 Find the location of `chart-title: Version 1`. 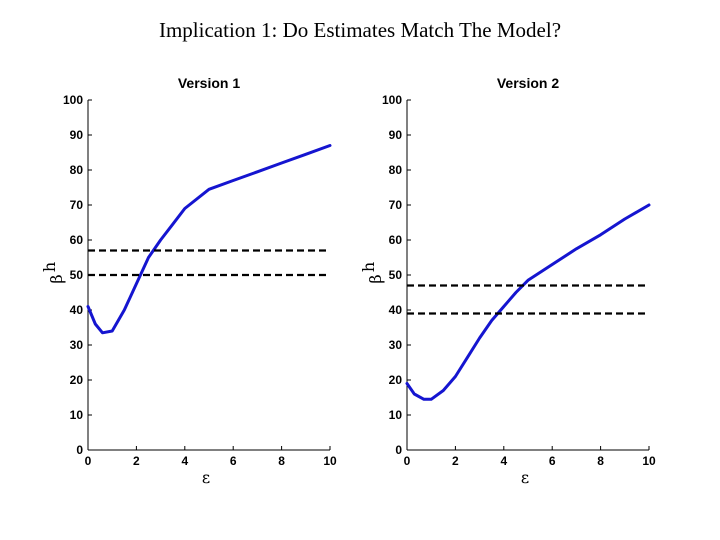

chart-title: Version 1 is located at coordinates (209, 83).